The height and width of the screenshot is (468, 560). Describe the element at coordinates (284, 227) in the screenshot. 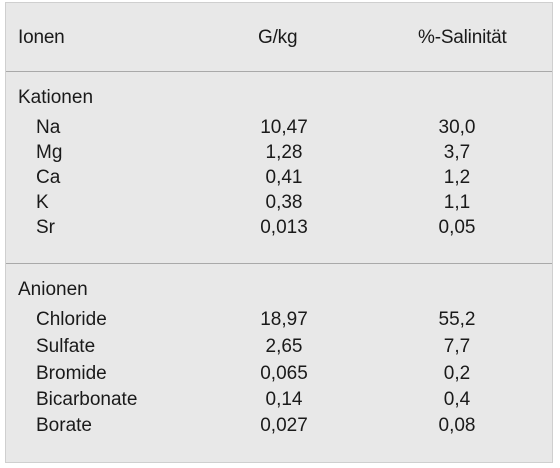

I see `ion-gkg: 0,013` at that location.